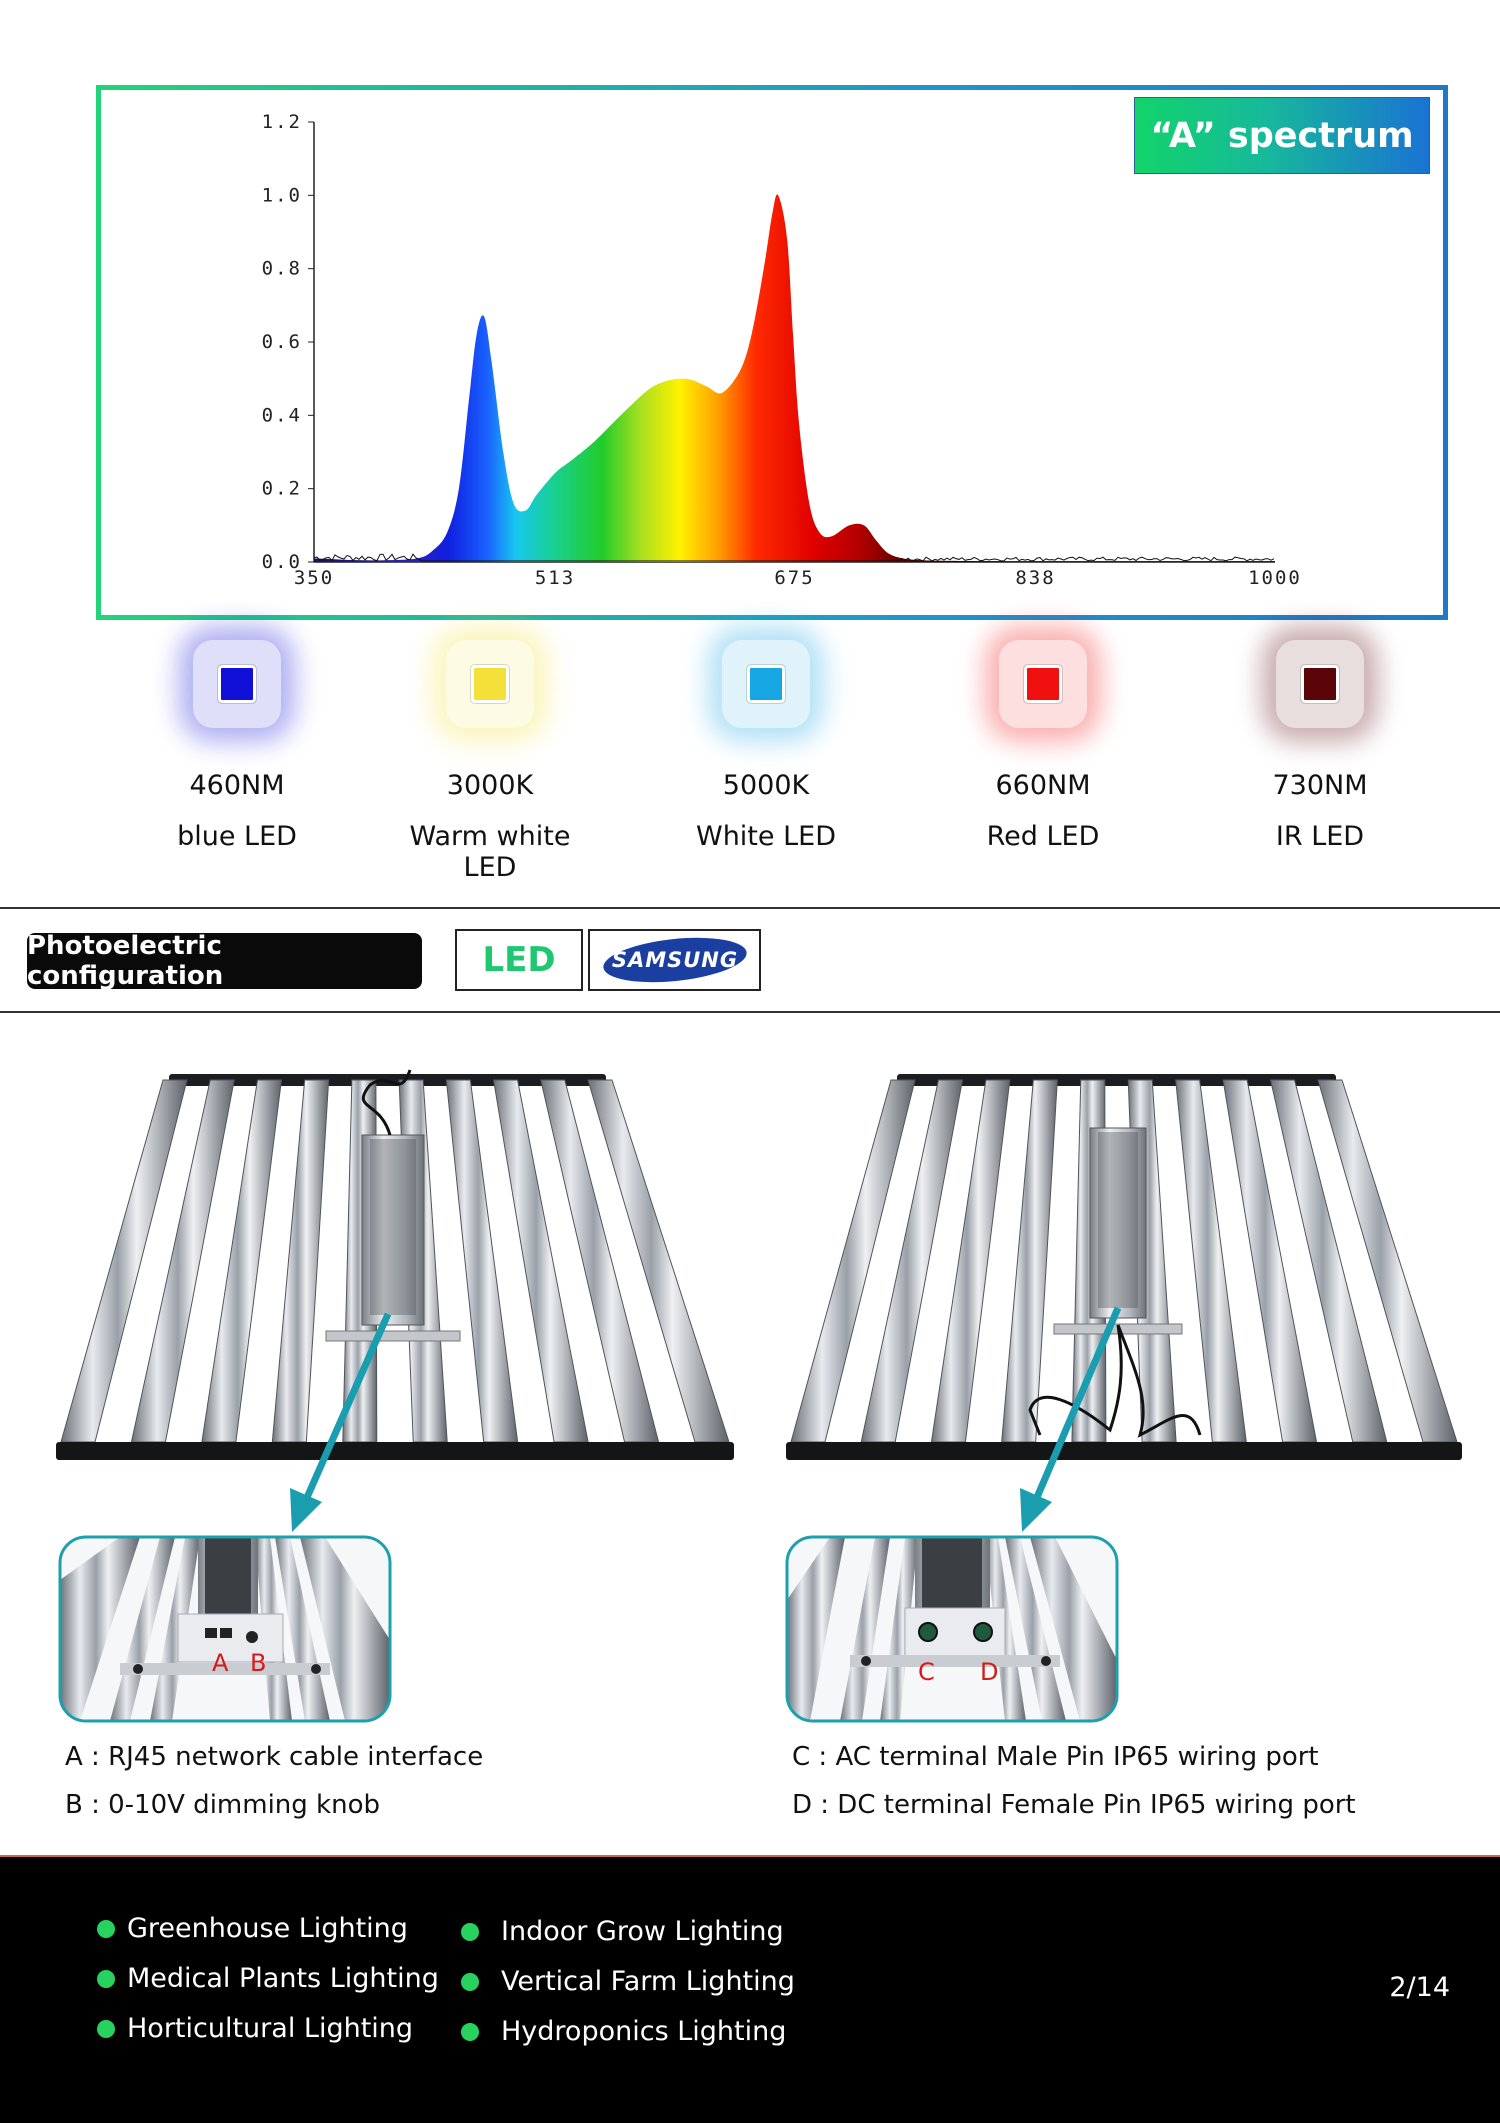 This screenshot has height=2123, width=1500. What do you see at coordinates (225, 1629) in the screenshot?
I see `detail-inset-left: A B` at bounding box center [225, 1629].